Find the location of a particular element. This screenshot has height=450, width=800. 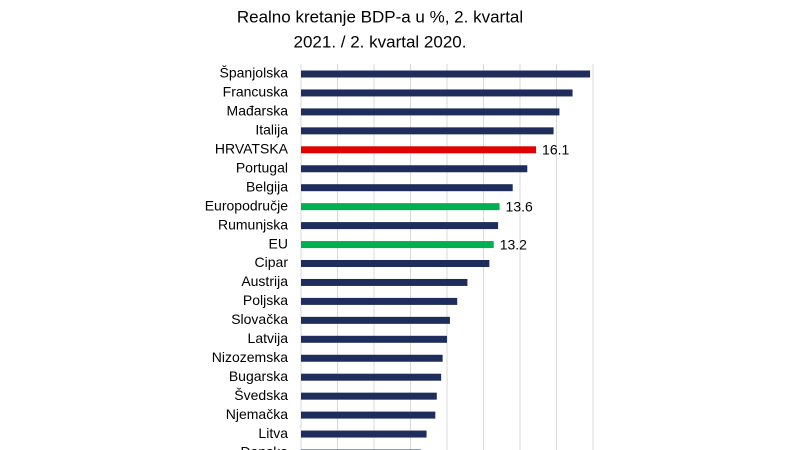

chart-title: 2021. / 2. kvartal 2020. is located at coordinates (380, 41).